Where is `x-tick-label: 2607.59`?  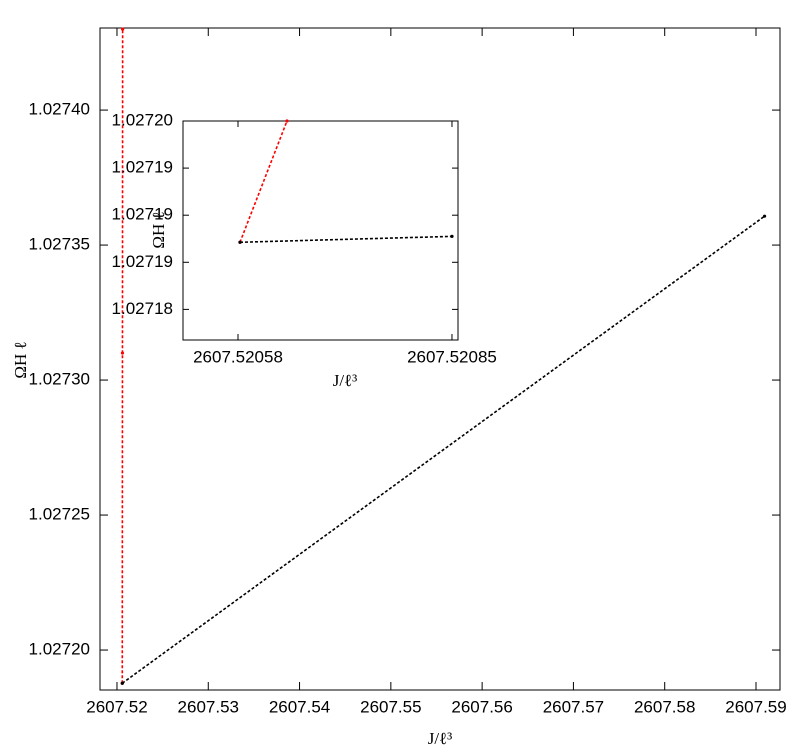 x-tick-label: 2607.59 is located at coordinates (755, 706).